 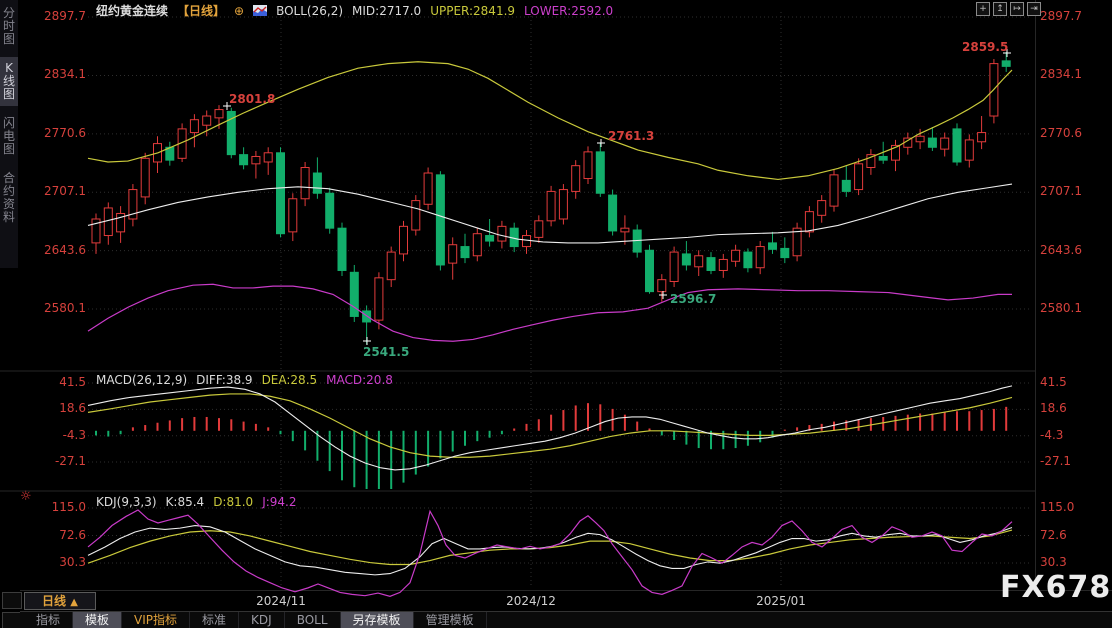 I want to click on main-axis-left-3: 2707.1, so click(x=65, y=191).